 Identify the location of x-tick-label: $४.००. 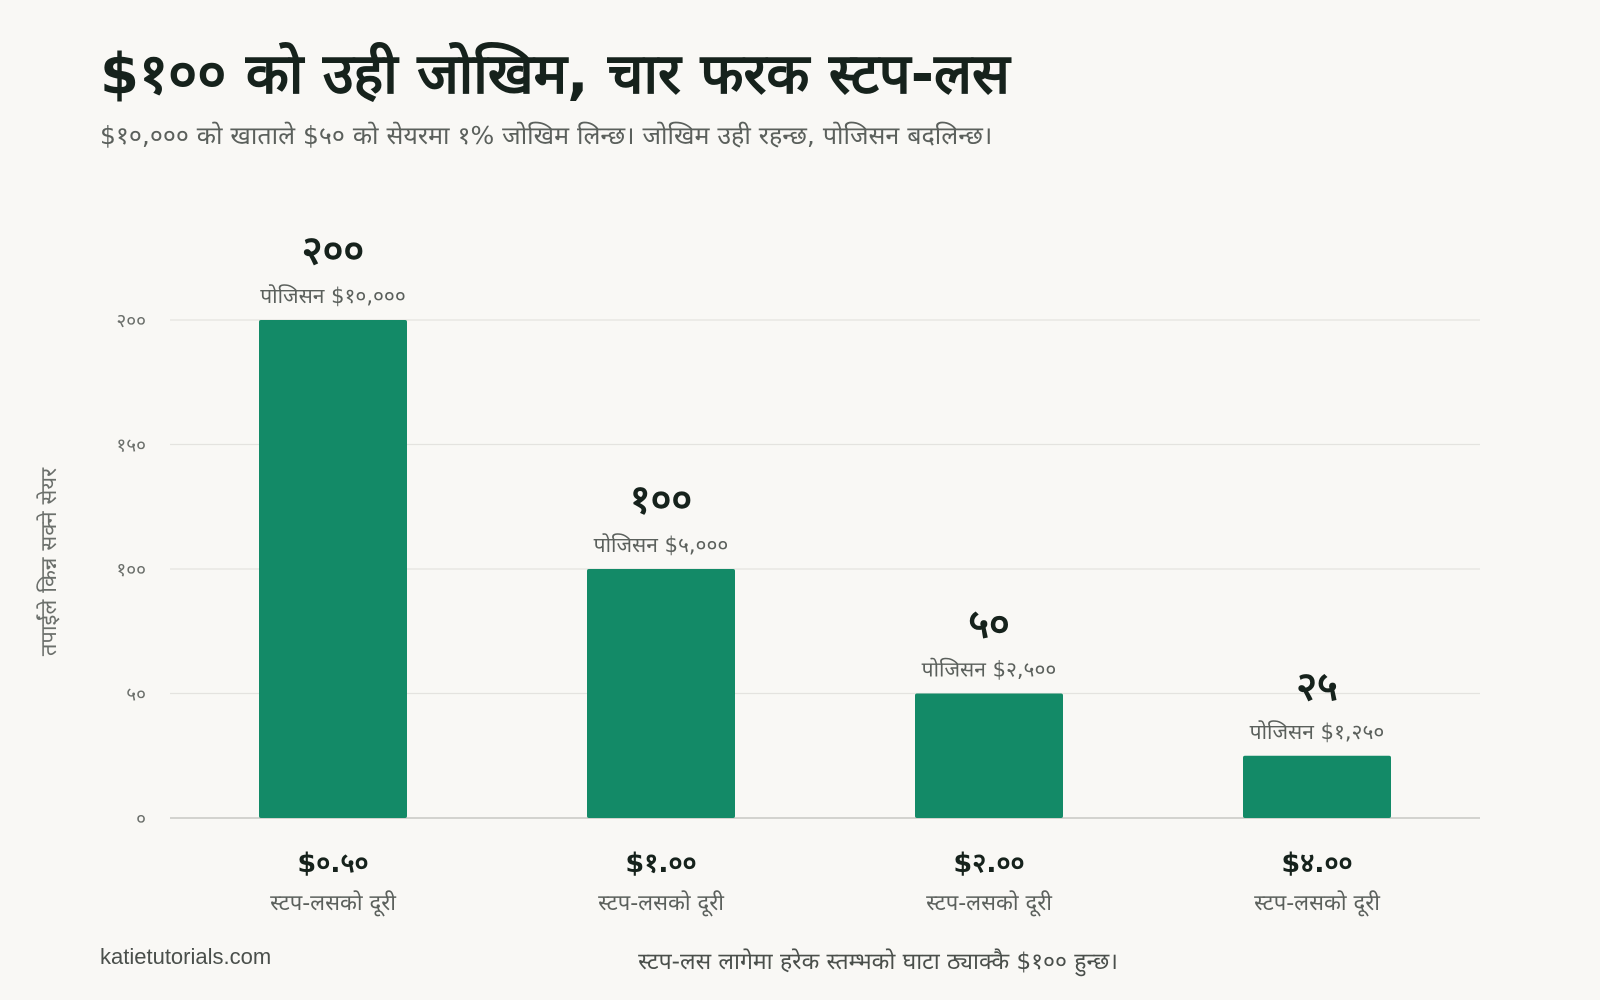
(1316, 863).